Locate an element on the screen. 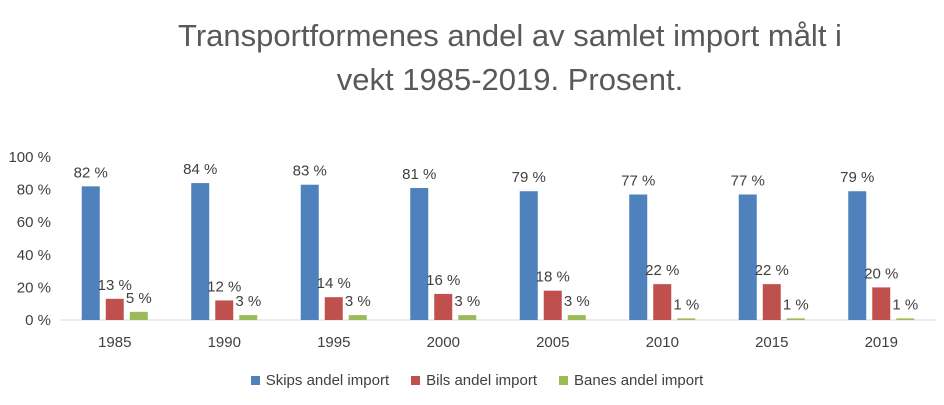 The width and height of the screenshot is (944, 405). bar-bils-1990 is located at coordinates (224, 310).